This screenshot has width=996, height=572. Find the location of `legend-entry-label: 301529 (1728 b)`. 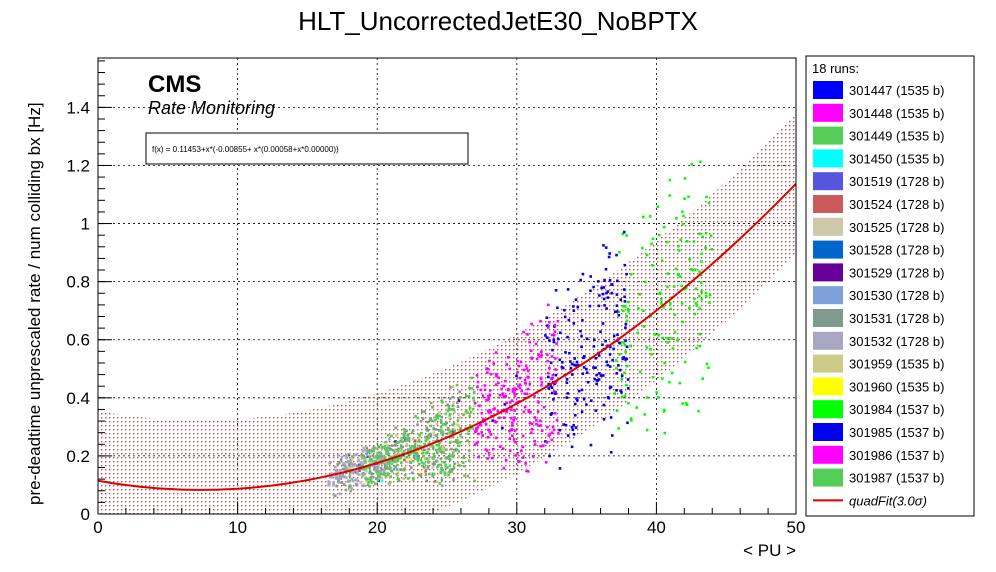

legend-entry-label: 301529 (1728 b) is located at coordinates (896, 272).